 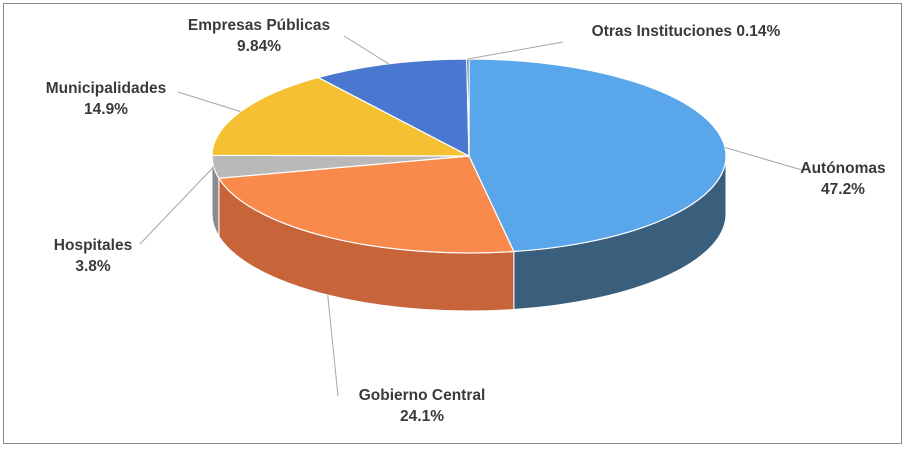 I want to click on slice-value-hospitales: 3.8%, so click(x=93, y=266).